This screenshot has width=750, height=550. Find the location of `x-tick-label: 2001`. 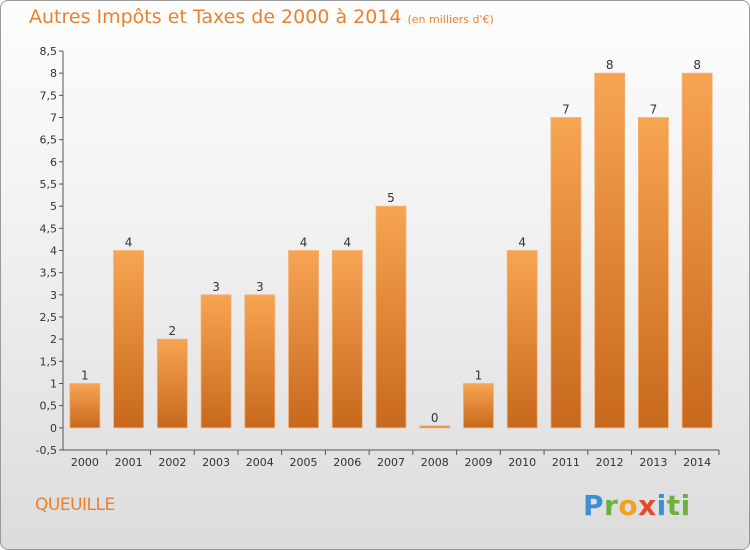

x-tick-label: 2001 is located at coordinates (129, 462).